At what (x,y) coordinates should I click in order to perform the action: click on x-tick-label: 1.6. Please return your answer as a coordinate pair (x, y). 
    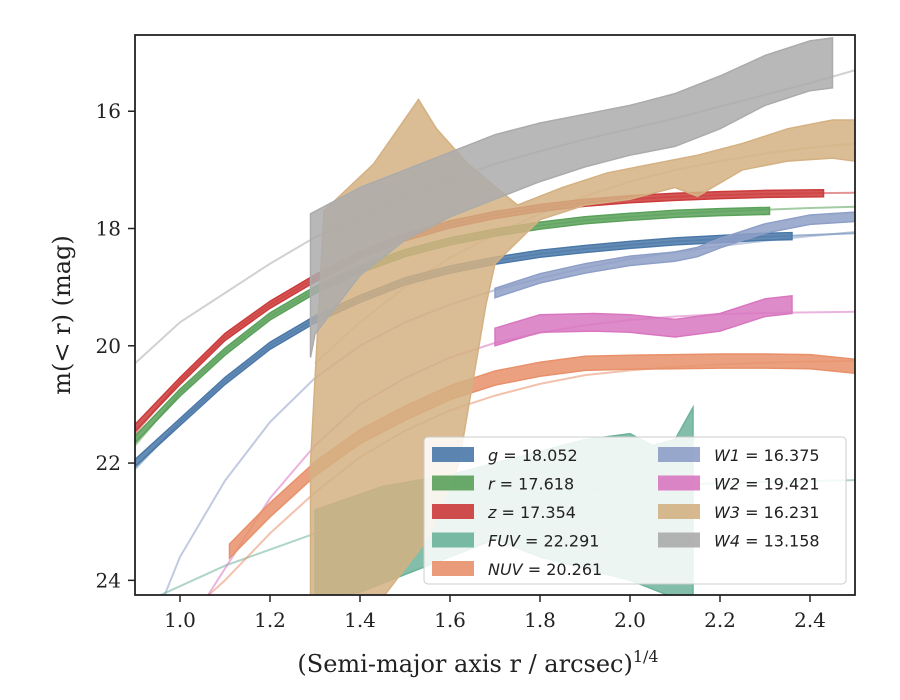
    Looking at the image, I should click on (450, 620).